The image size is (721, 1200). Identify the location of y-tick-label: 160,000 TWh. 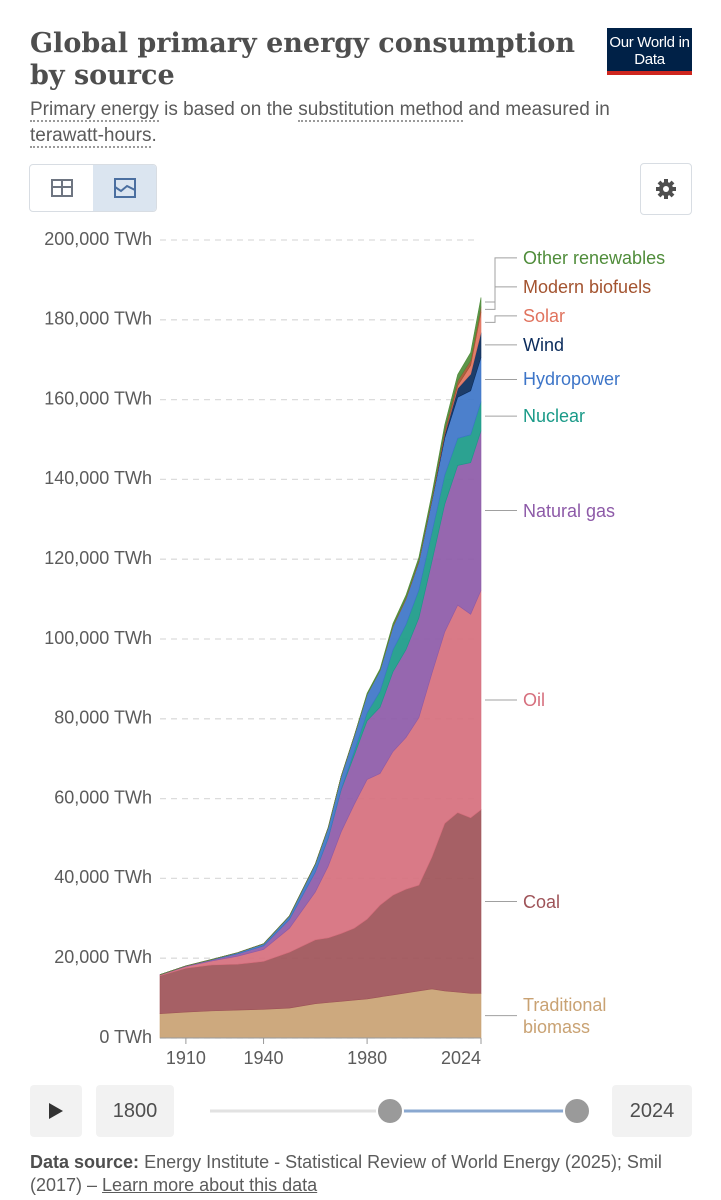
(98, 398).